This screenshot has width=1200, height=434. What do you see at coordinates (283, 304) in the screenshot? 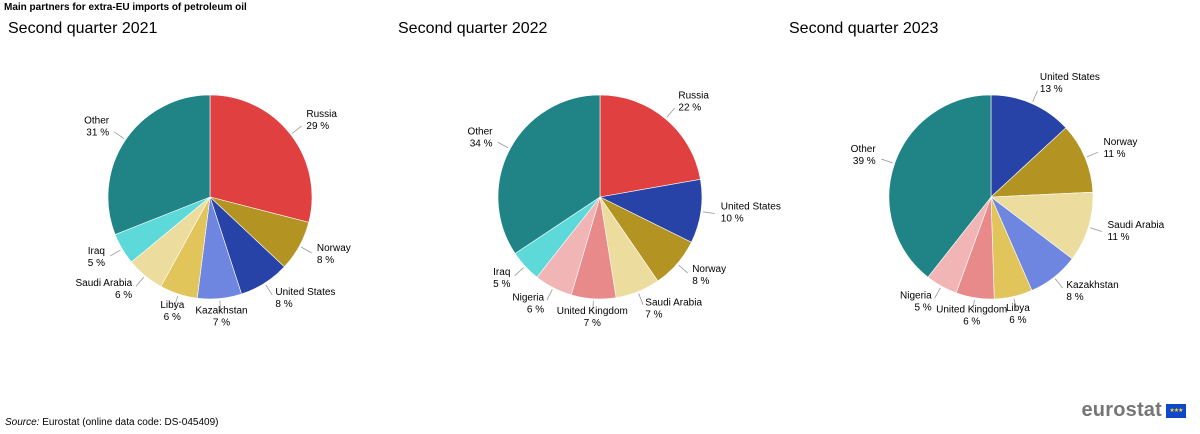
I see `slice-value-united-states: 8 %` at bounding box center [283, 304].